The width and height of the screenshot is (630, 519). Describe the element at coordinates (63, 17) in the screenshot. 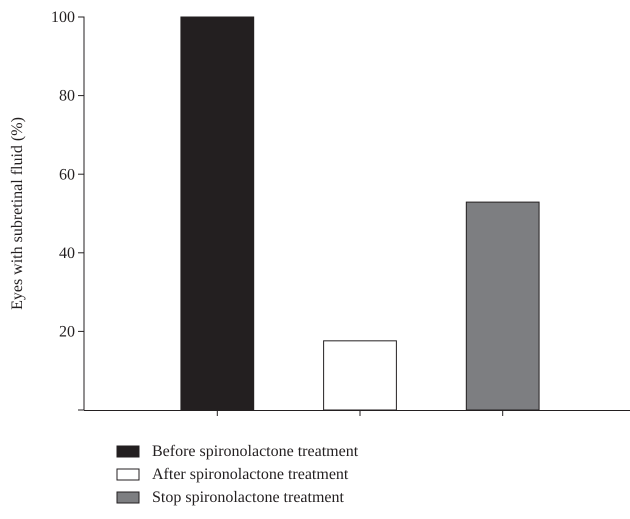

I see `y-tick-label: 100` at that location.